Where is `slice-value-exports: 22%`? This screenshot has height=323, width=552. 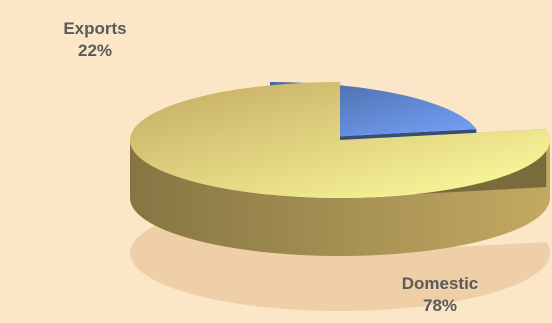 slice-value-exports: 22% is located at coordinates (95, 50).